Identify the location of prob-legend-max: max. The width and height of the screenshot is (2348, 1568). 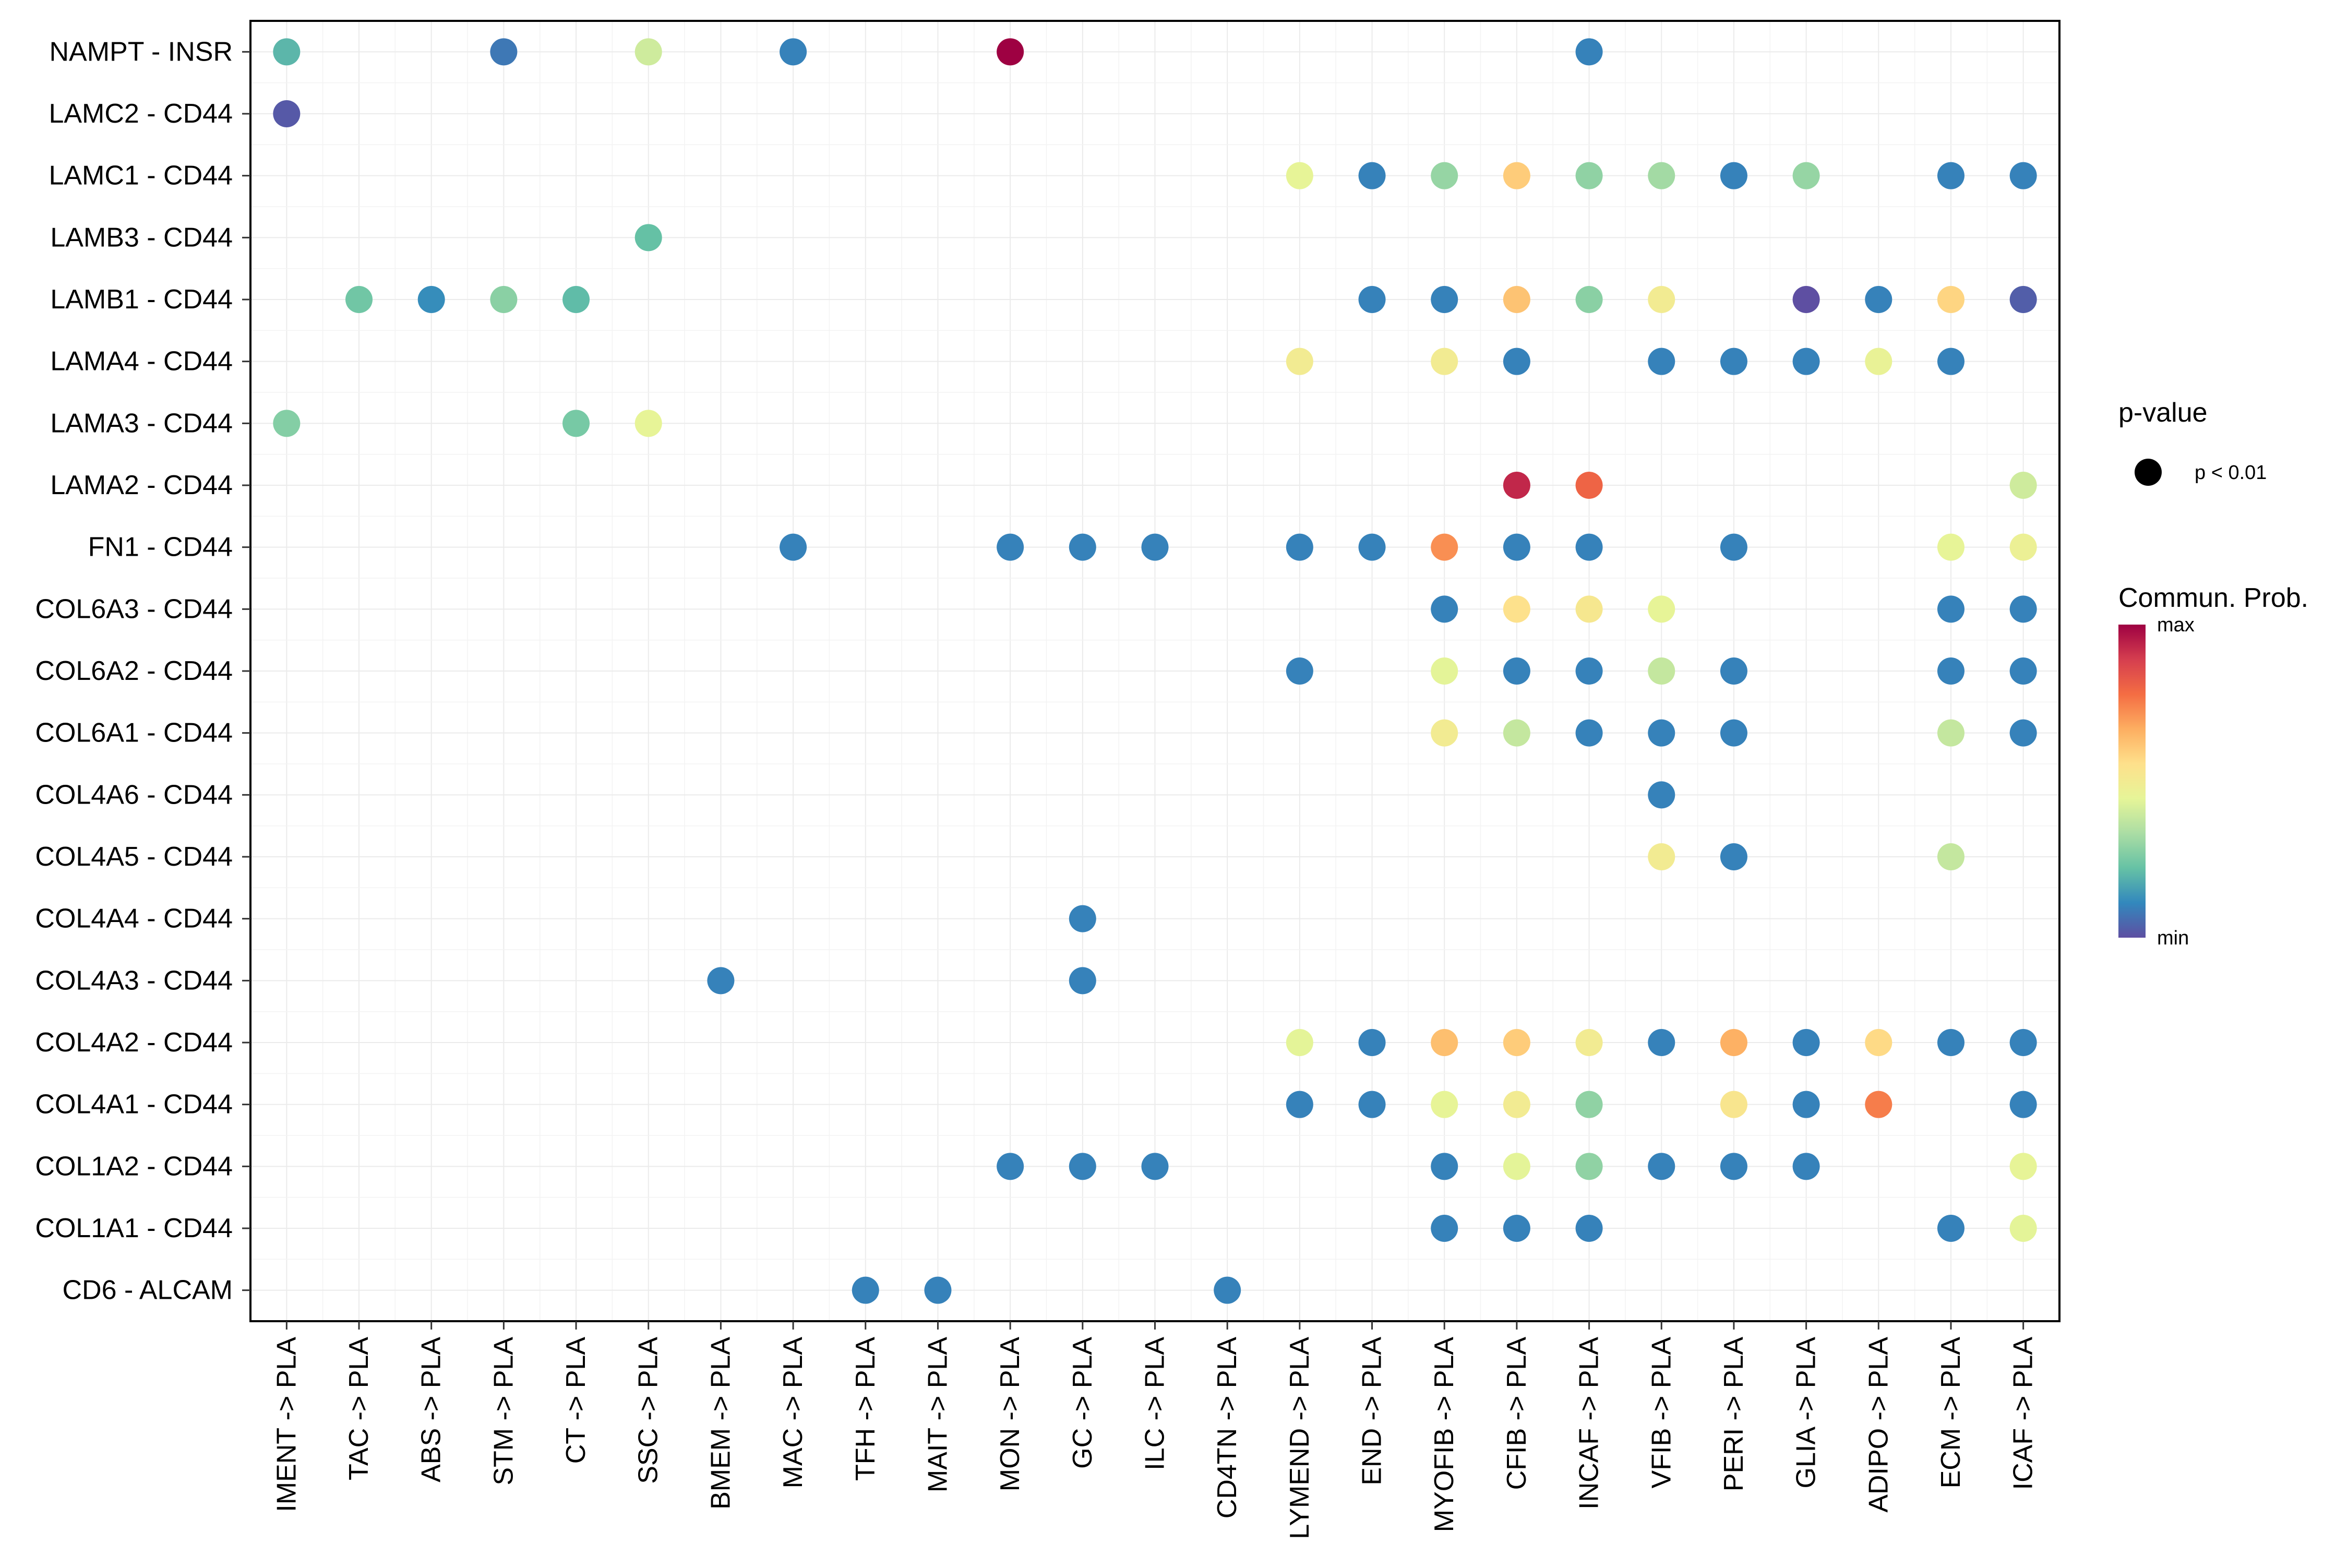
(2176, 625).